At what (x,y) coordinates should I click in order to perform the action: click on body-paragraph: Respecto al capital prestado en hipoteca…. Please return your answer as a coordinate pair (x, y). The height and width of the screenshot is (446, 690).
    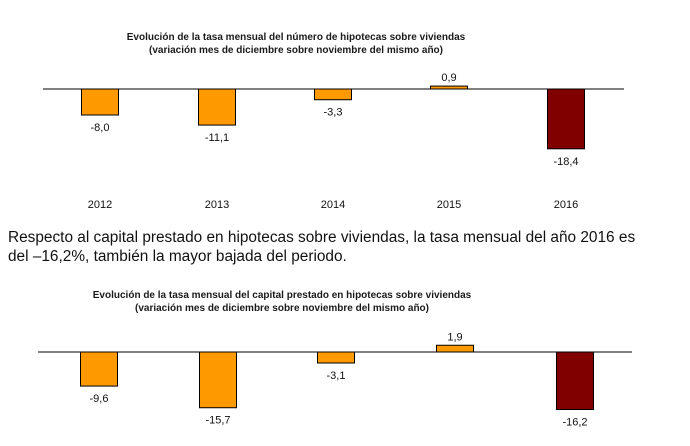
    Looking at the image, I should click on (346, 247).